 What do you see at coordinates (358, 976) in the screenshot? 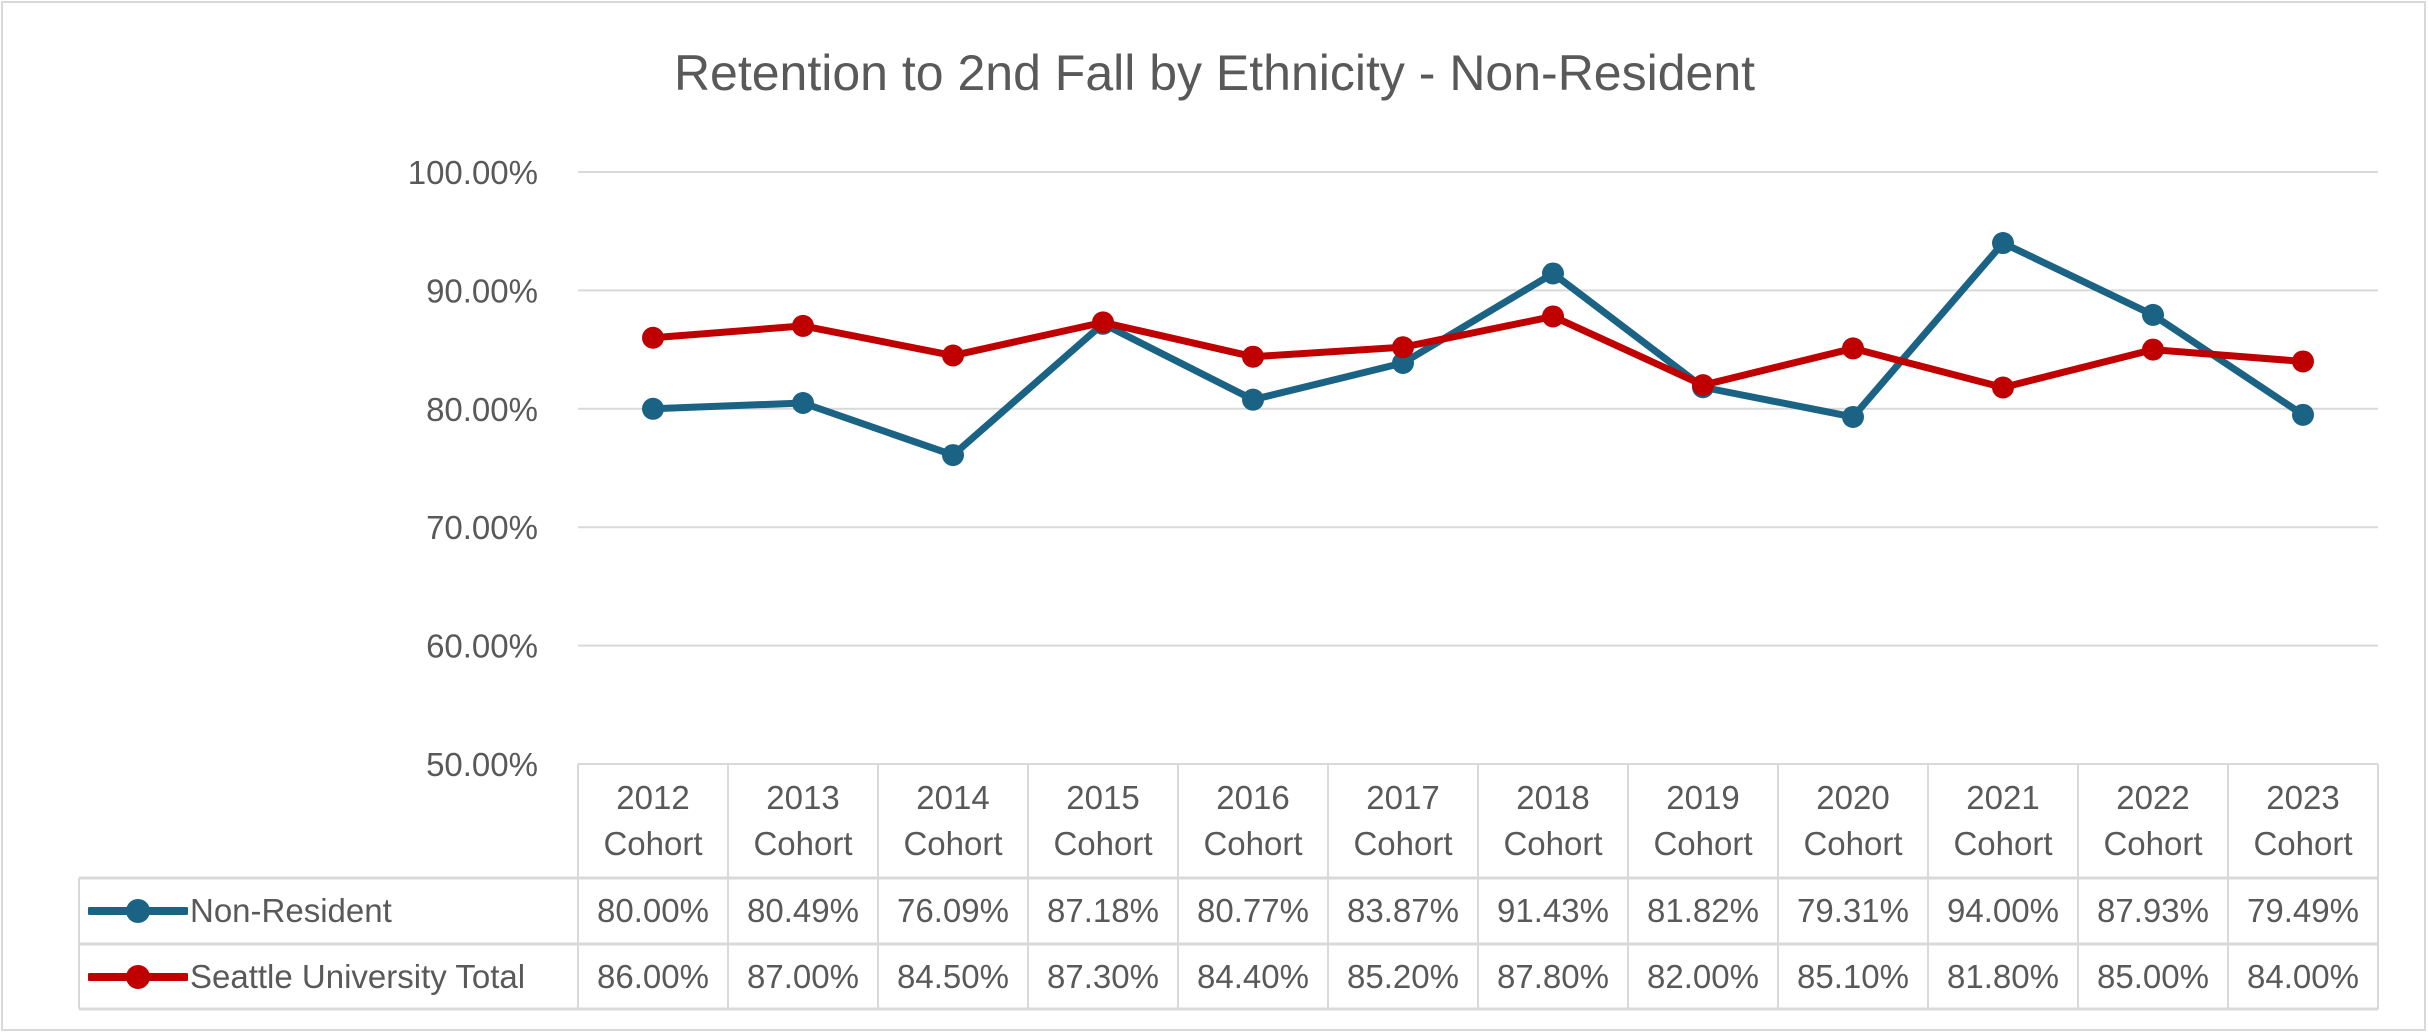
I see `legend-label: Seattle University Total` at bounding box center [358, 976].